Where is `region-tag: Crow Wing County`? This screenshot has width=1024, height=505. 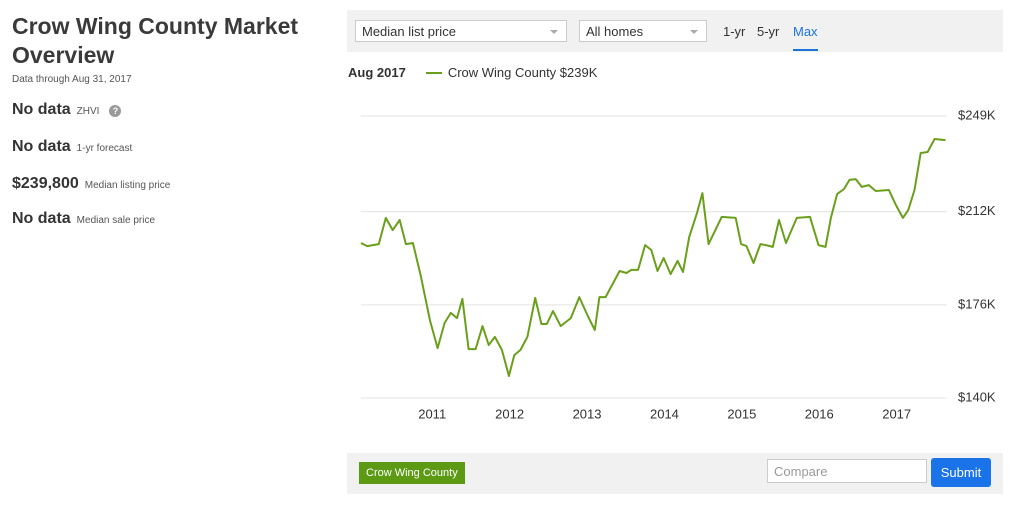
region-tag: Crow Wing County is located at coordinates (412, 473).